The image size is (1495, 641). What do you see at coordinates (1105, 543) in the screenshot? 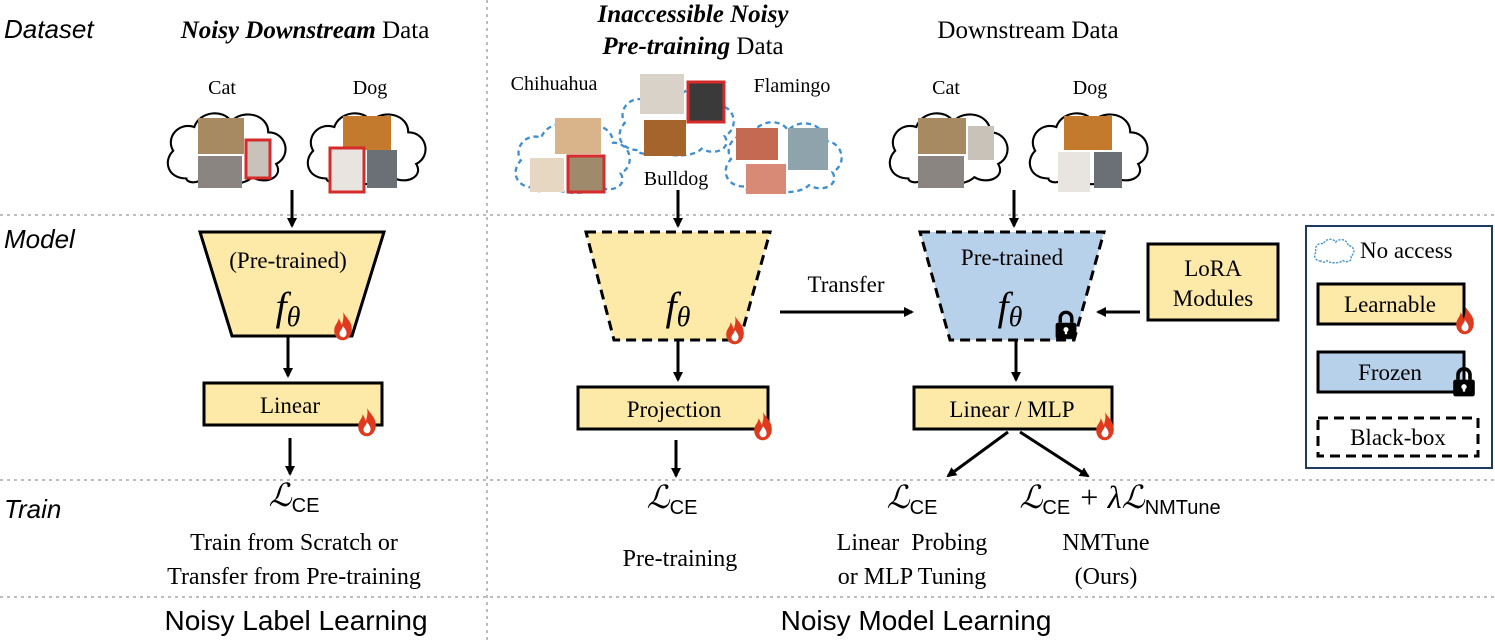
I see `right-loss-2-line-1: NMTune` at bounding box center [1105, 543].